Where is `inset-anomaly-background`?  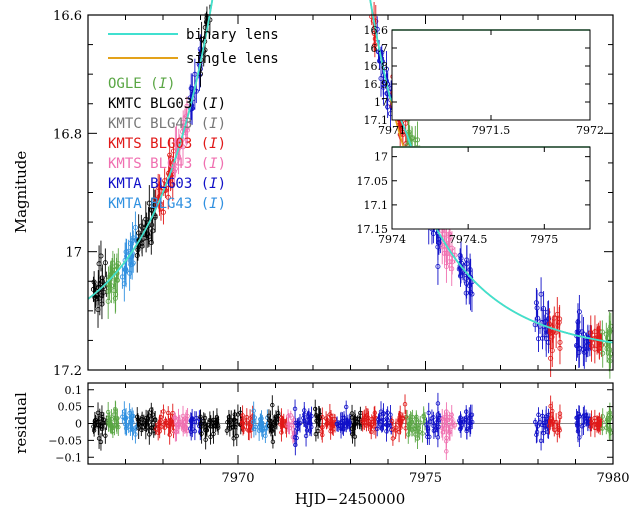
inset-anomaly-background is located at coordinates (491, 188).